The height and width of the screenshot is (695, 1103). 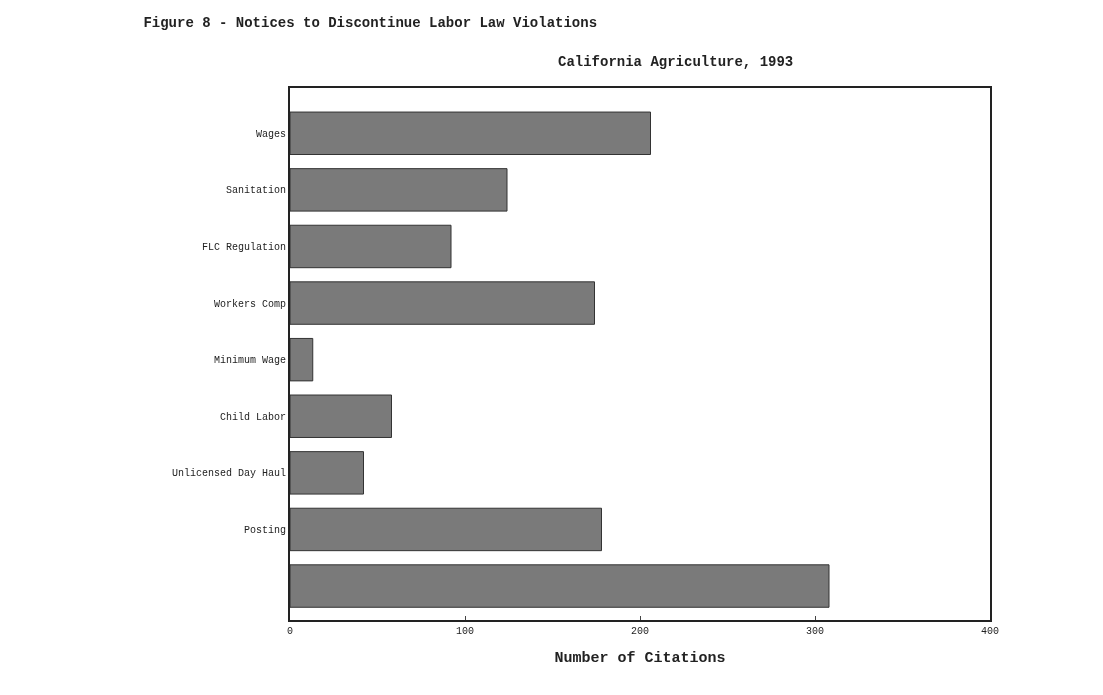 What do you see at coordinates (249, 304) in the screenshot?
I see `y-tick-label: Workers Comp` at bounding box center [249, 304].